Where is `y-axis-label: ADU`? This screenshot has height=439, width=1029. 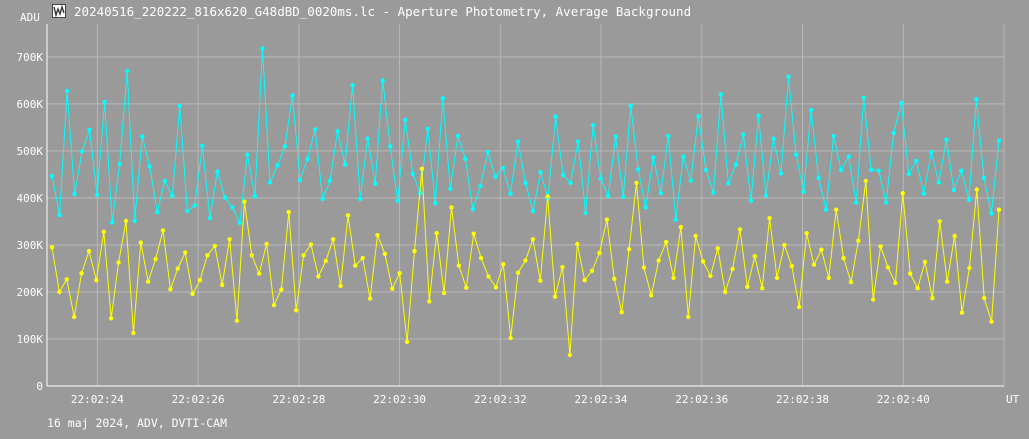
y-axis-label: ADU is located at coordinates (30, 17).